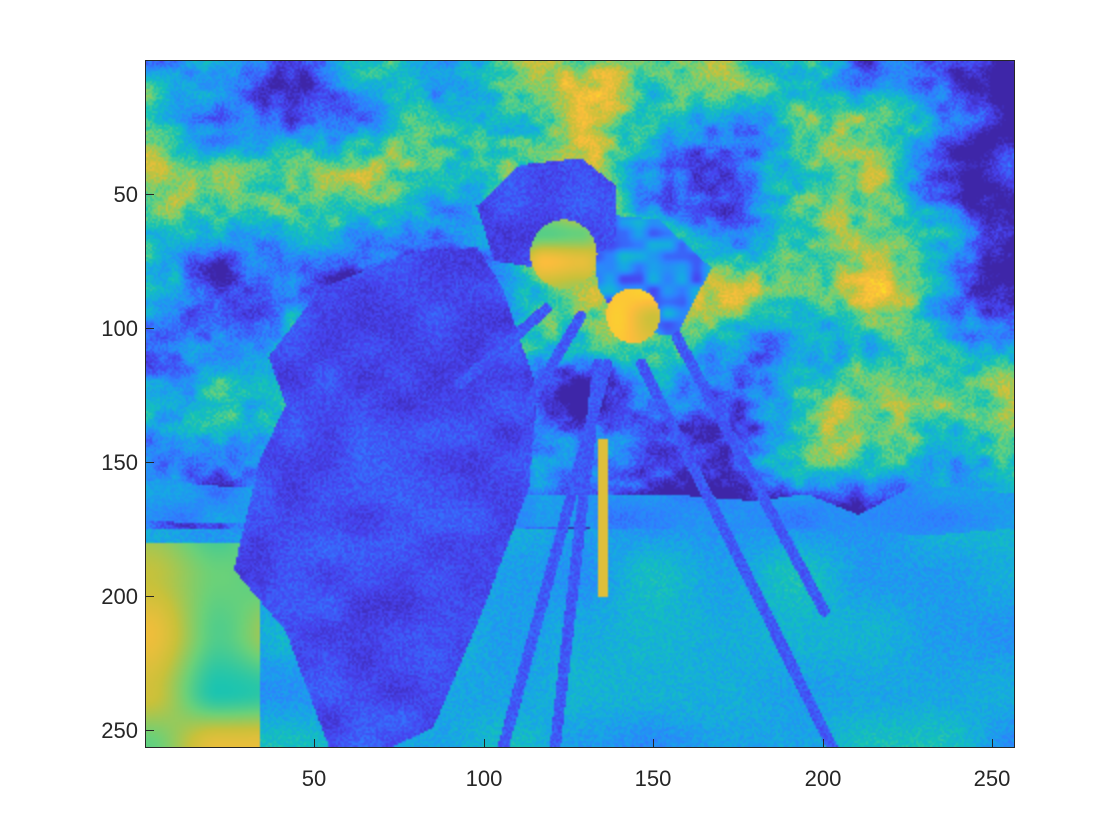 The image size is (1120, 840). What do you see at coordinates (119, 328) in the screenshot?
I see `y-tick-label: 100` at bounding box center [119, 328].